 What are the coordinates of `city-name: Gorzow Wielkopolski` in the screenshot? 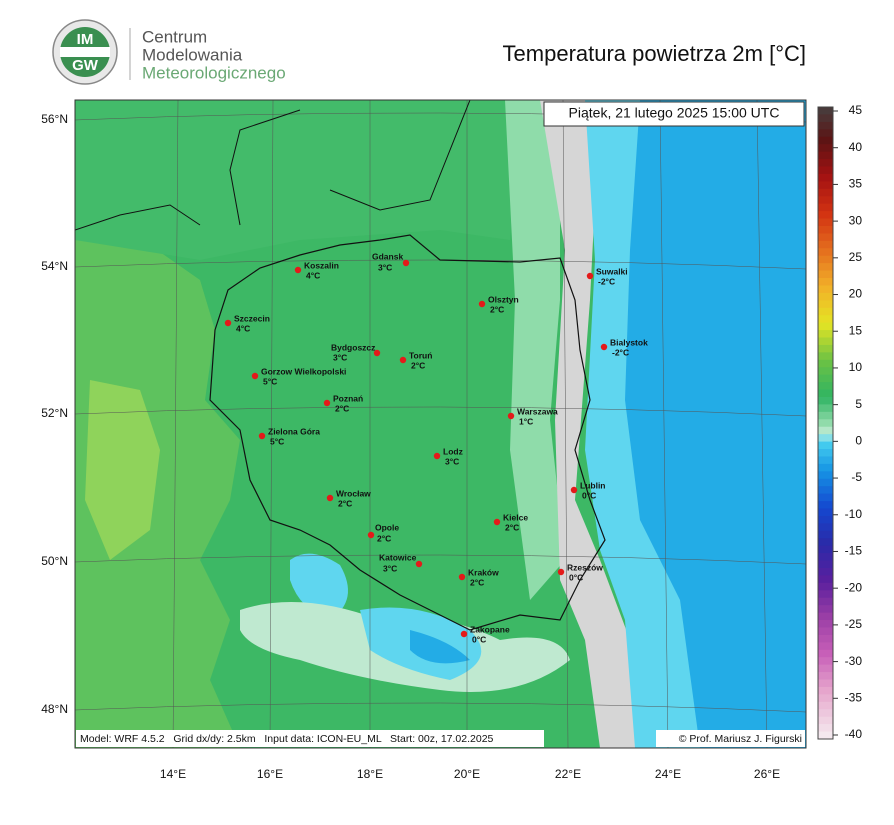 It's located at (303, 371).